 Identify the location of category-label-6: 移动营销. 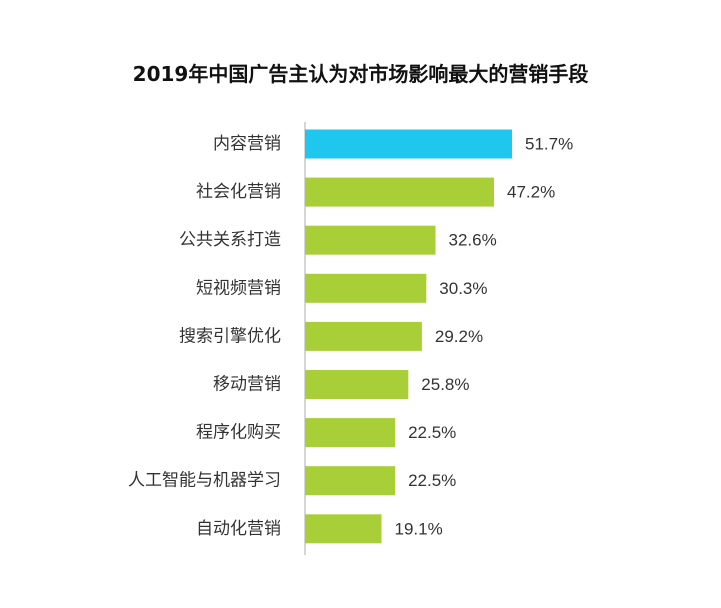
(247, 385).